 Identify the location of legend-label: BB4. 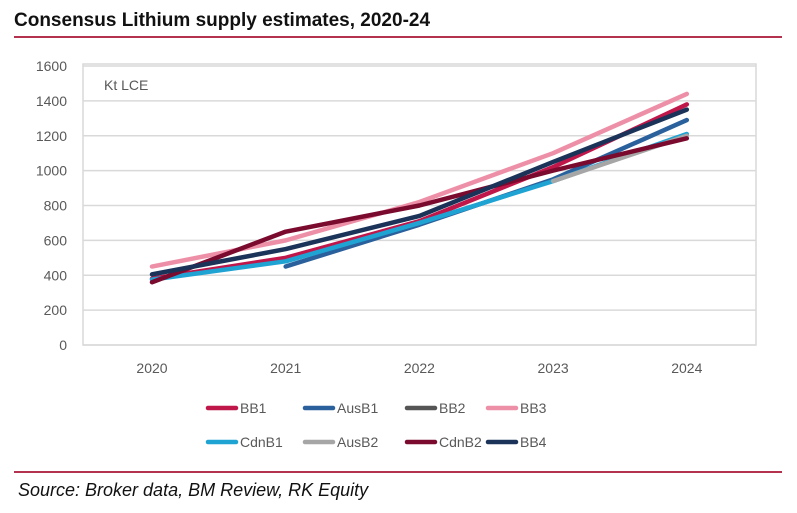
(533, 442).